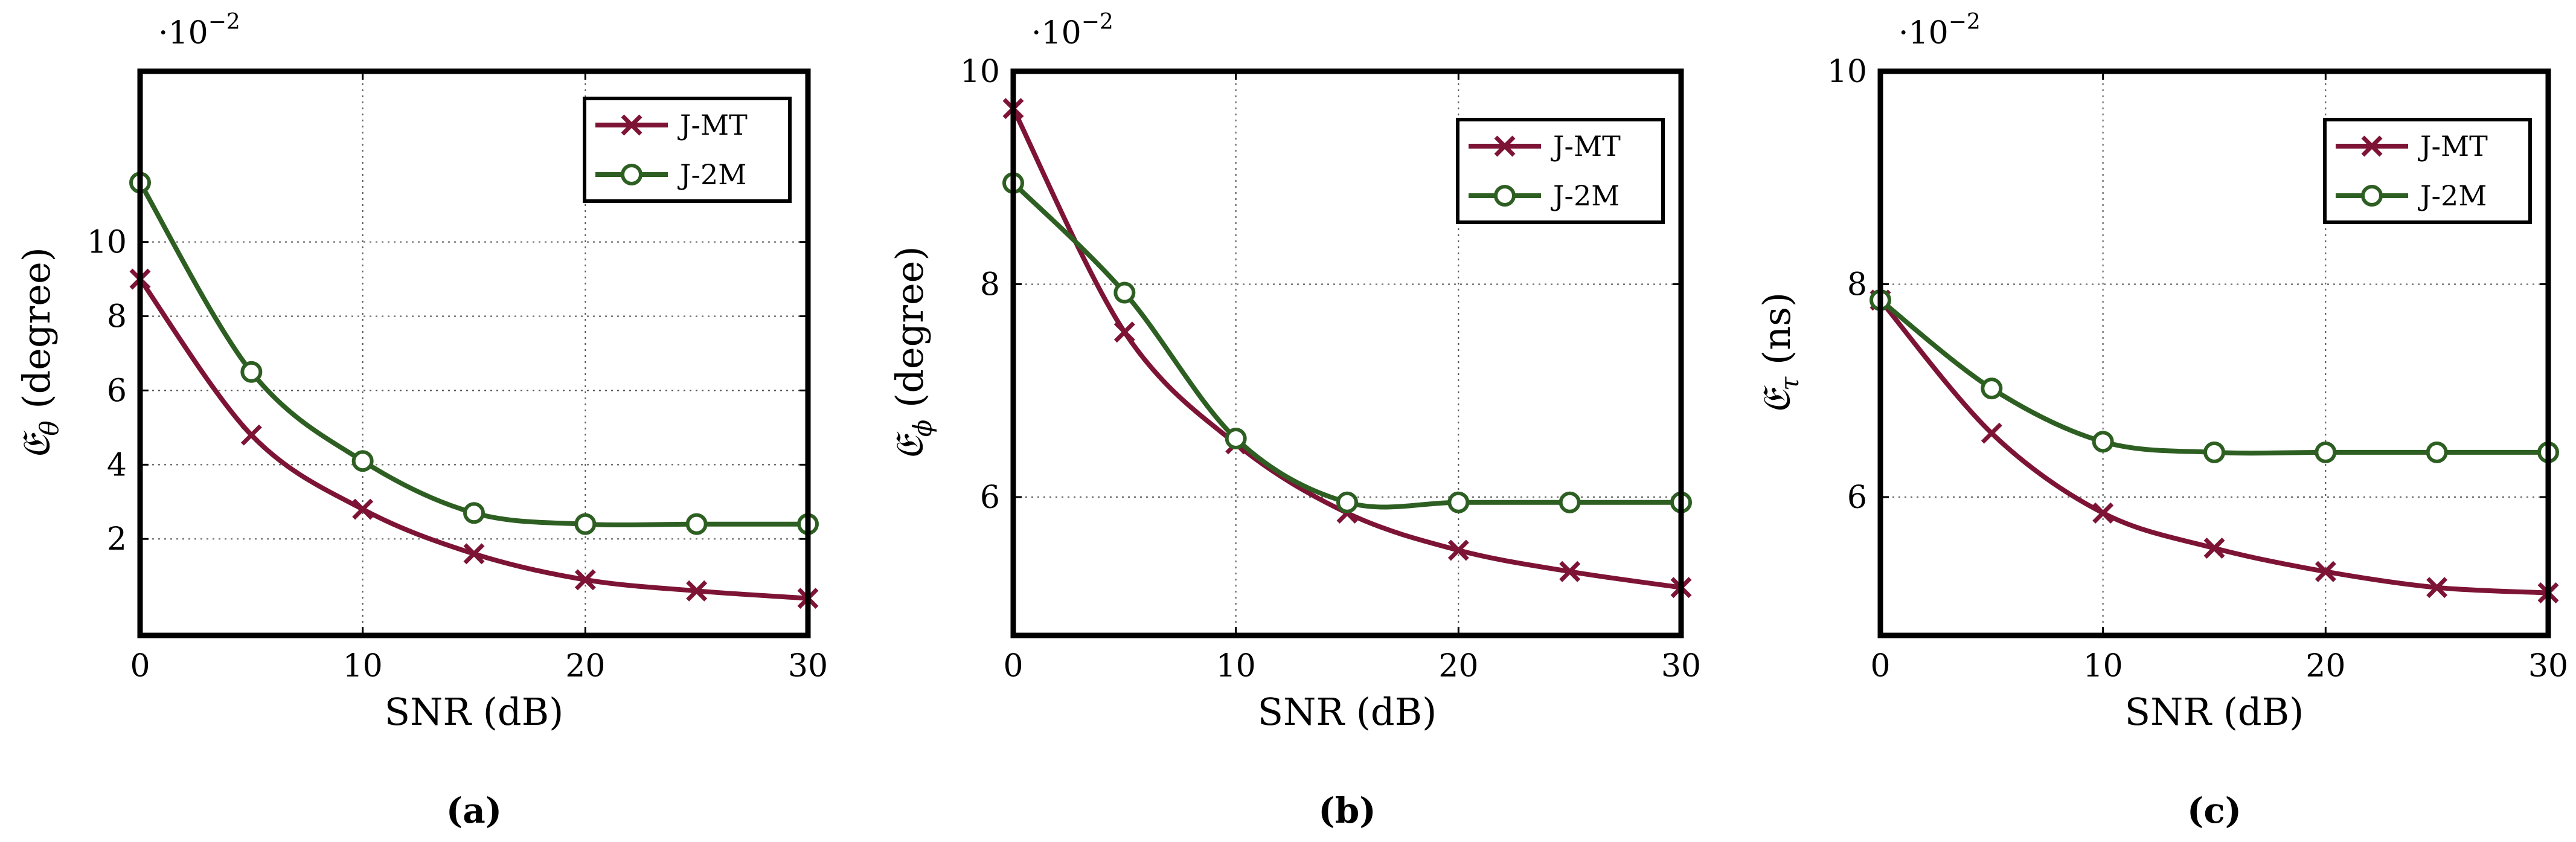  Describe the element at coordinates (474, 810) in the screenshot. I see `panel-caption: (a)` at that location.